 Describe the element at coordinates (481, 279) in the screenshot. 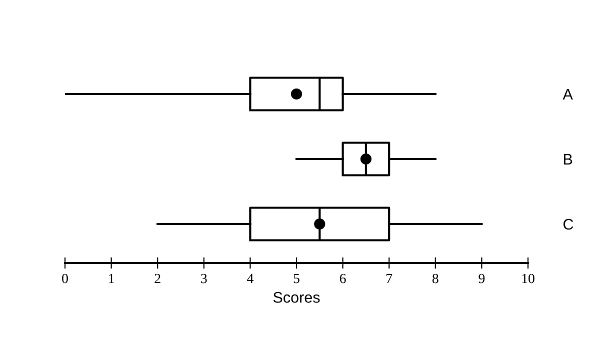

I see `x-tick-label: 9` at that location.